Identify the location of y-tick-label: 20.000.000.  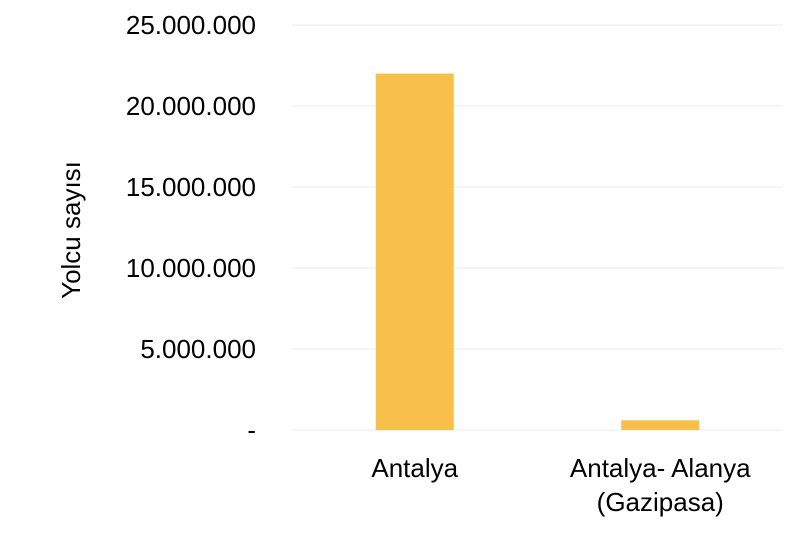
(191, 106).